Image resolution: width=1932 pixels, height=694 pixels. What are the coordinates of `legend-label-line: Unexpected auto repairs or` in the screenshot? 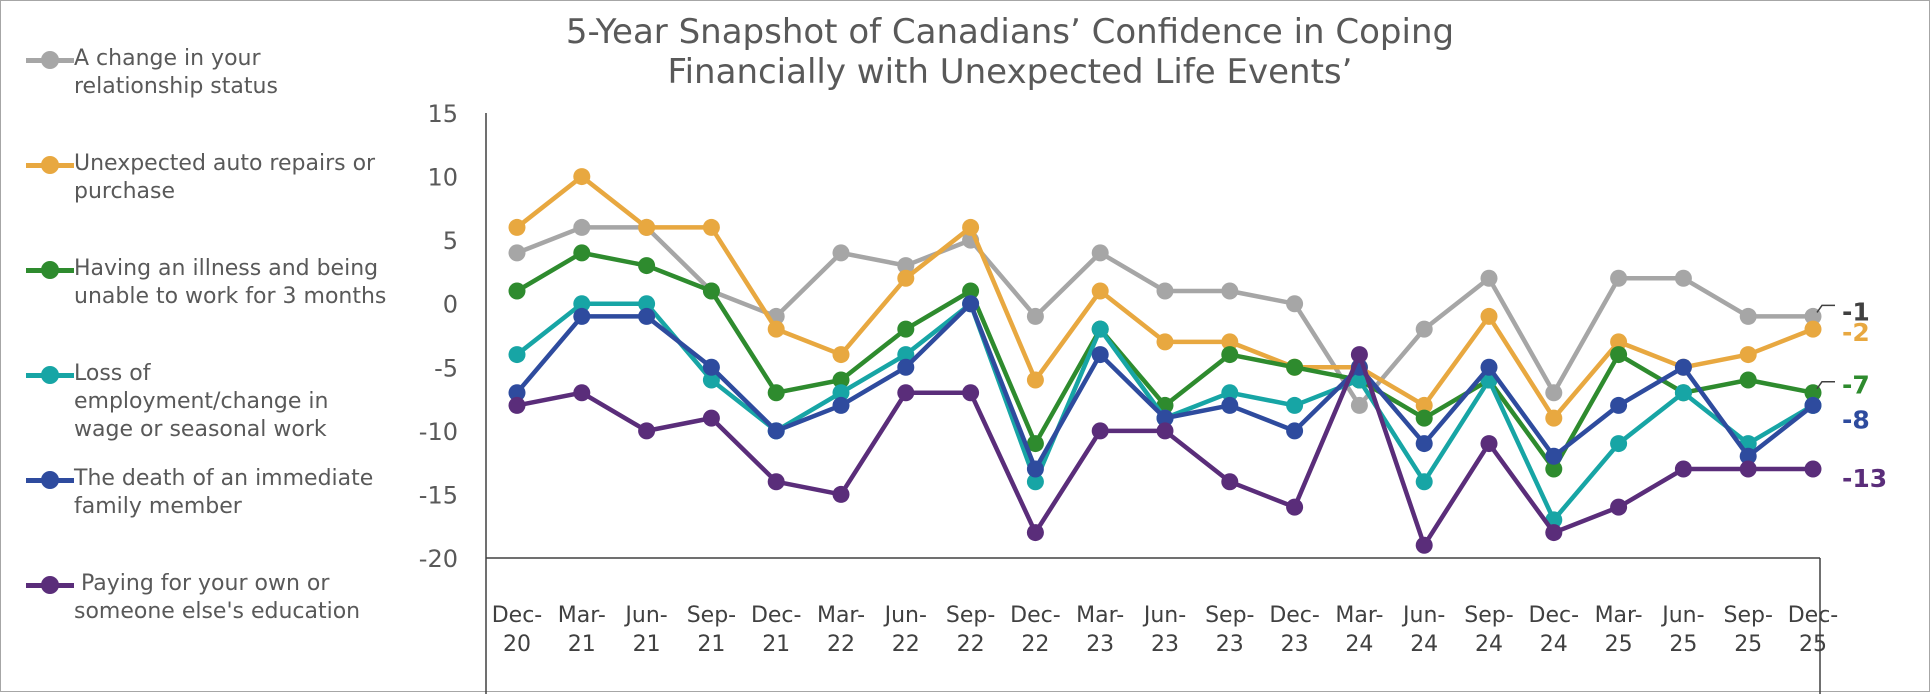 It's located at (225, 163).